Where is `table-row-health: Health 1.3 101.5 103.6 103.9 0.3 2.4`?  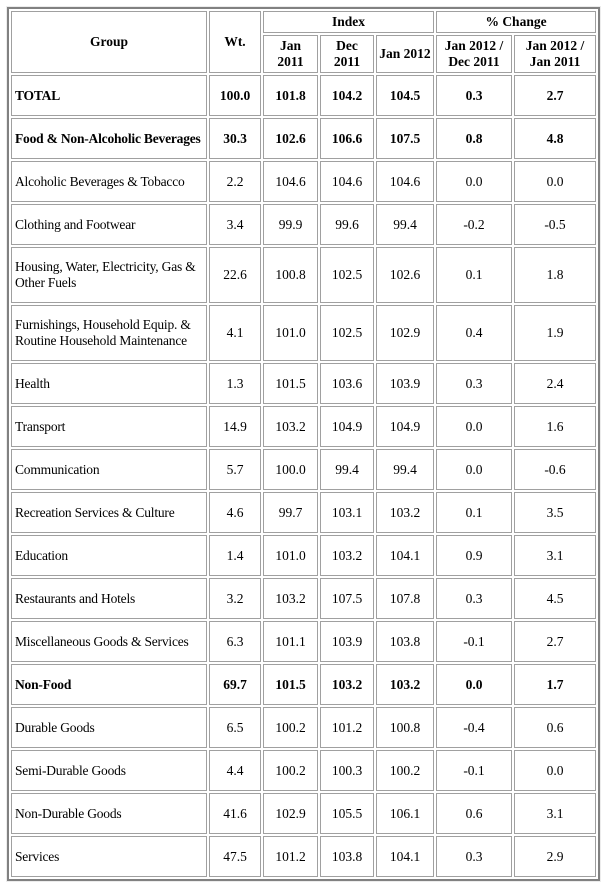 table-row-health: Health 1.3 101.5 103.6 103.9 0.3 2.4 is located at coordinates (304, 383).